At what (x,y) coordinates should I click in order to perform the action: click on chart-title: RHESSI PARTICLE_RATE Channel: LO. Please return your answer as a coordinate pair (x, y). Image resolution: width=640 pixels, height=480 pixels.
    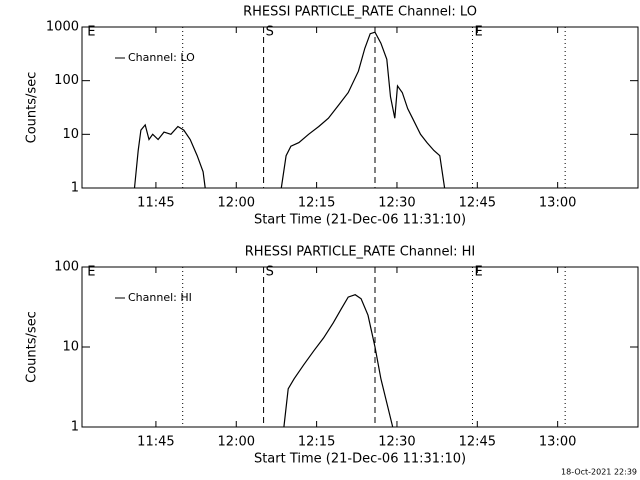
    Looking at the image, I should click on (360, 12).